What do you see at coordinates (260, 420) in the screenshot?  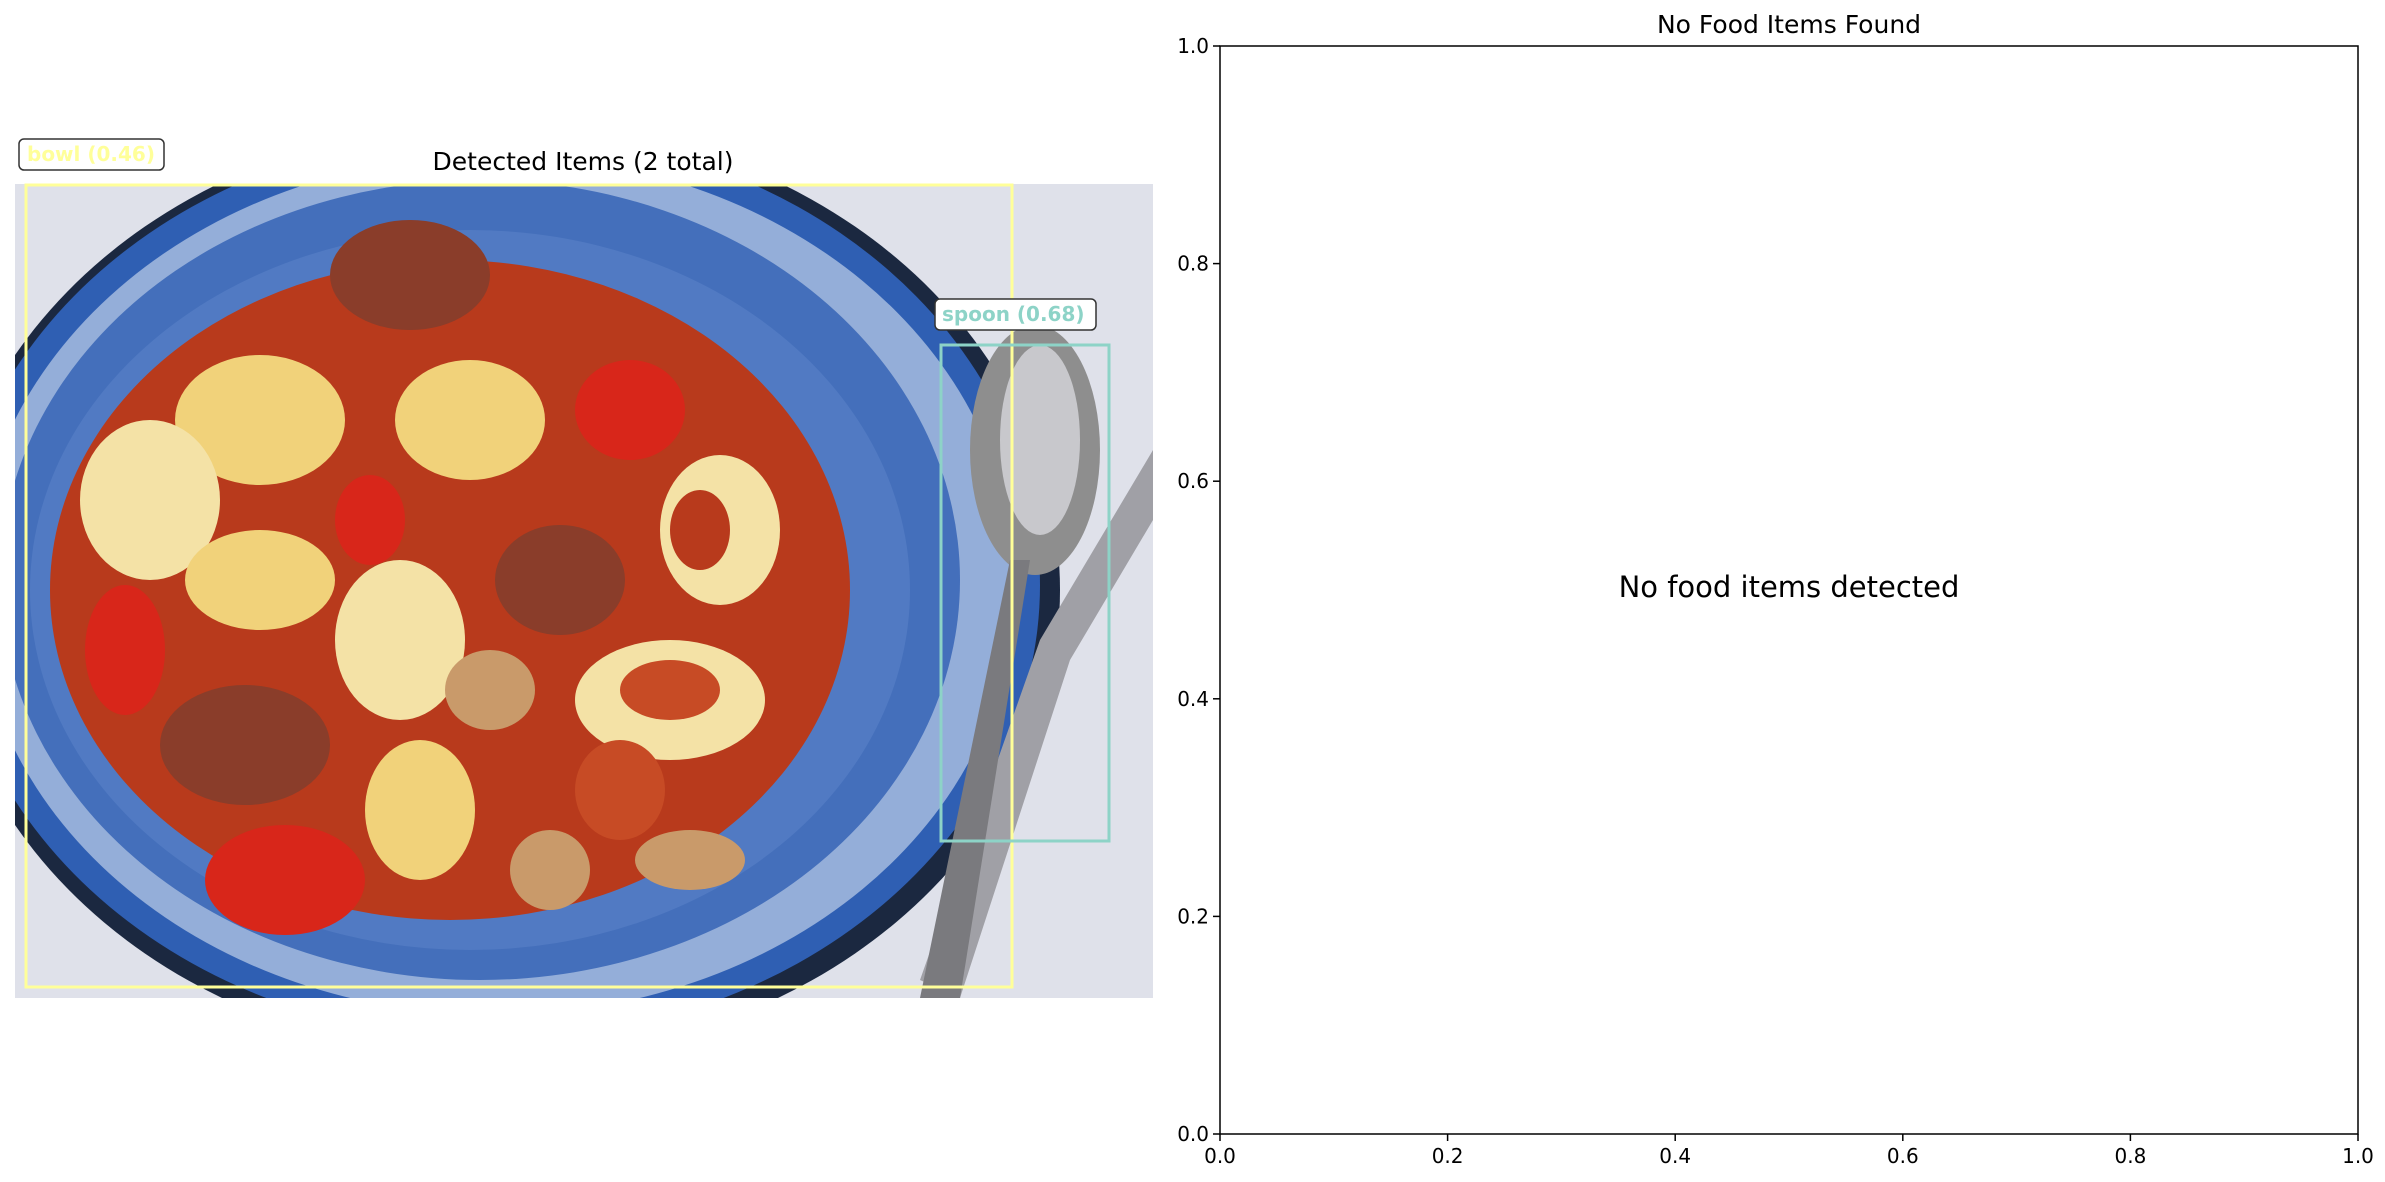 I see `pasta` at bounding box center [260, 420].